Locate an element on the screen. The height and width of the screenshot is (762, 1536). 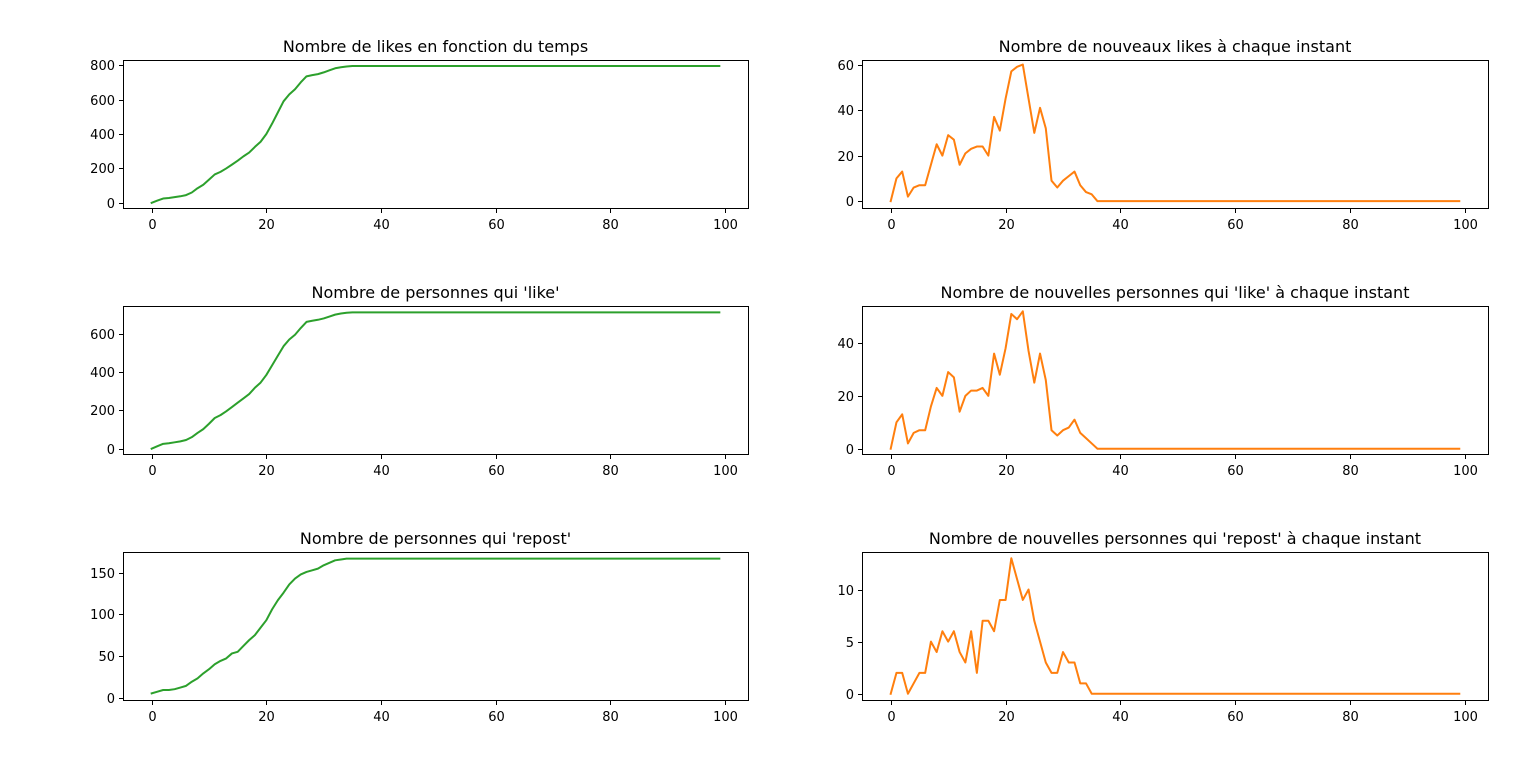
y-tick-label: 50 is located at coordinates (106, 657).